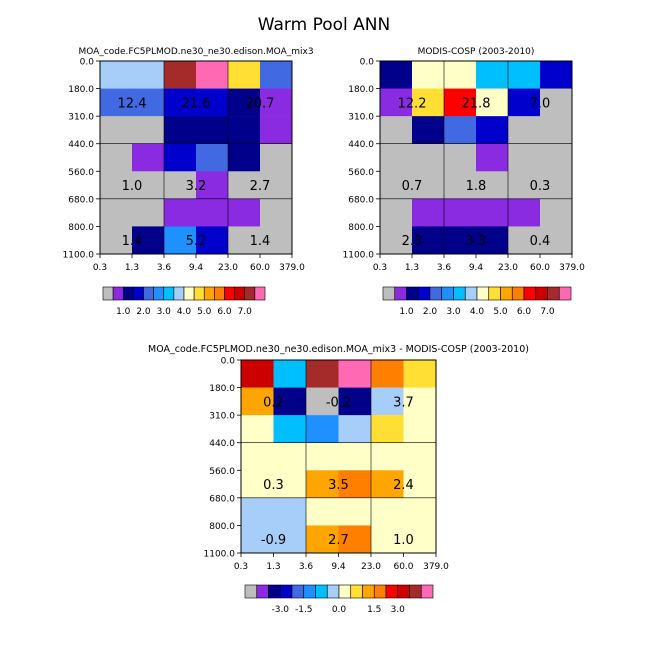 Image resolution: width=648 pixels, height=648 pixels. I want to click on y-tick-label: 560.0, so click(361, 173).